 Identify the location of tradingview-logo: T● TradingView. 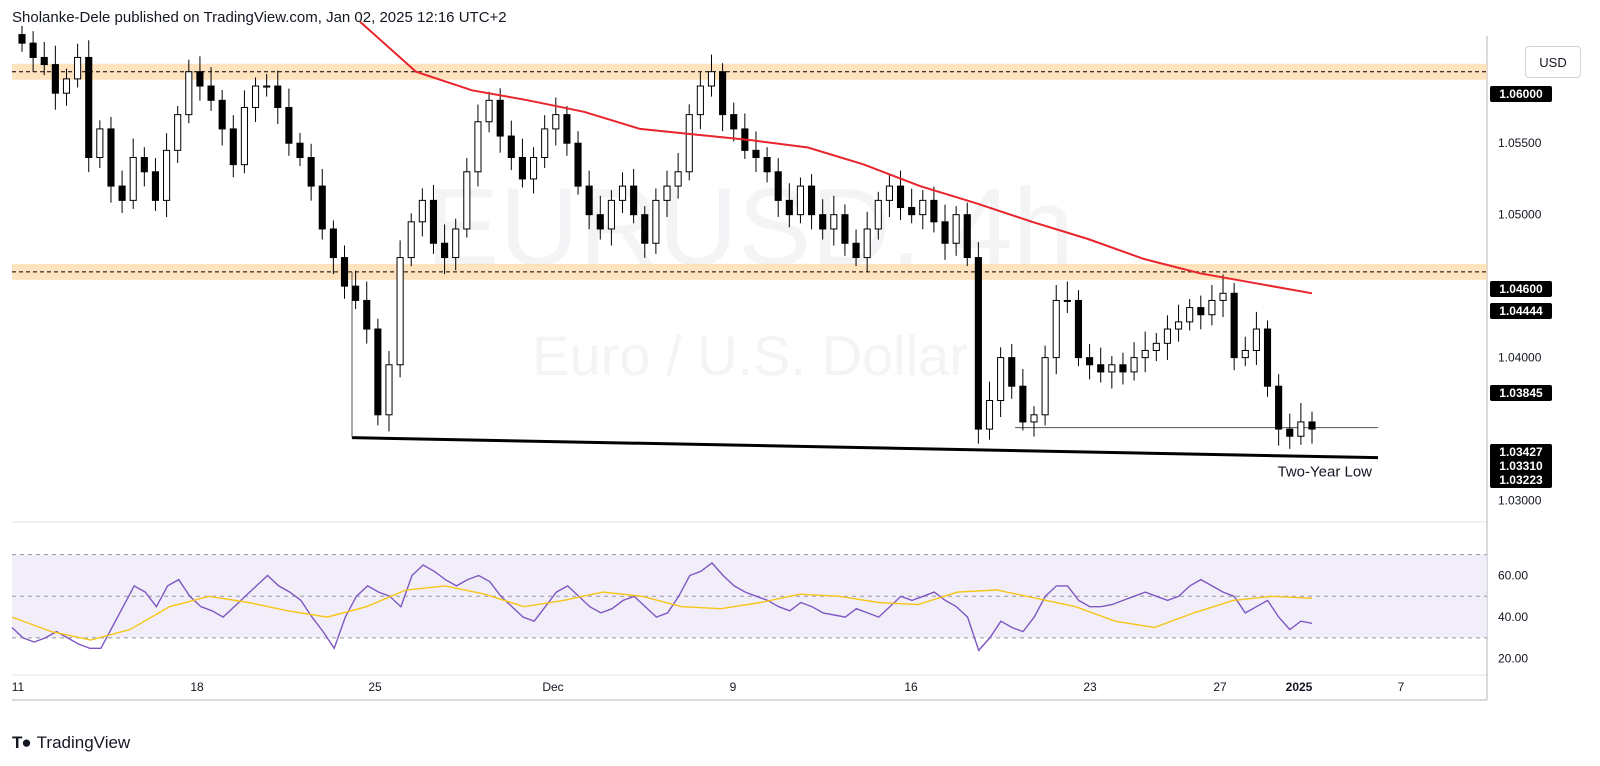
(71, 743).